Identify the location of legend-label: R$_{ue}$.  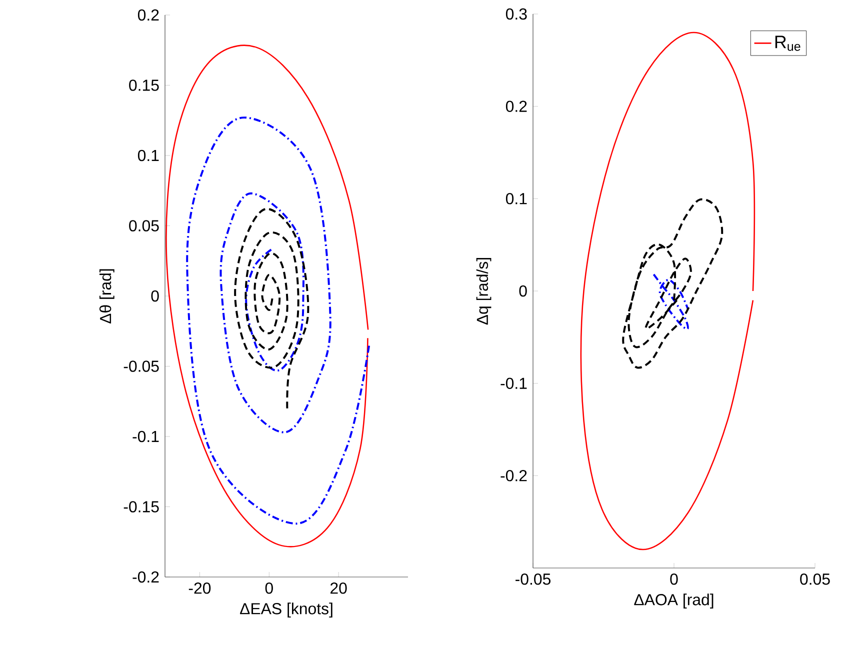
(787, 43).